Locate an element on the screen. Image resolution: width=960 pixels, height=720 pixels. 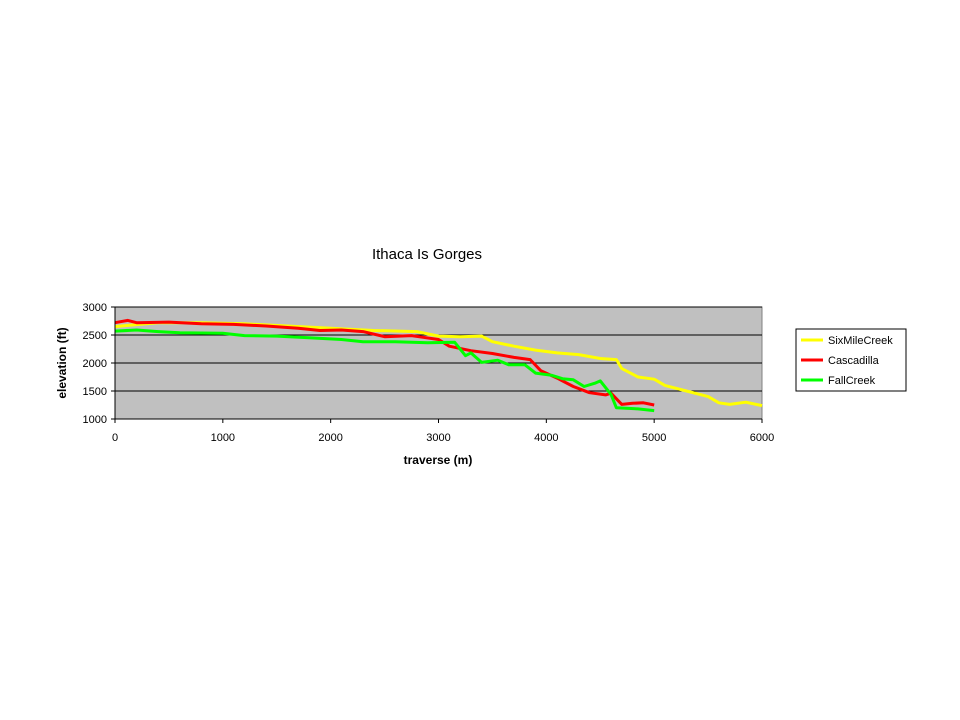
y-axis-label: elevation (ft) is located at coordinates (62, 362).